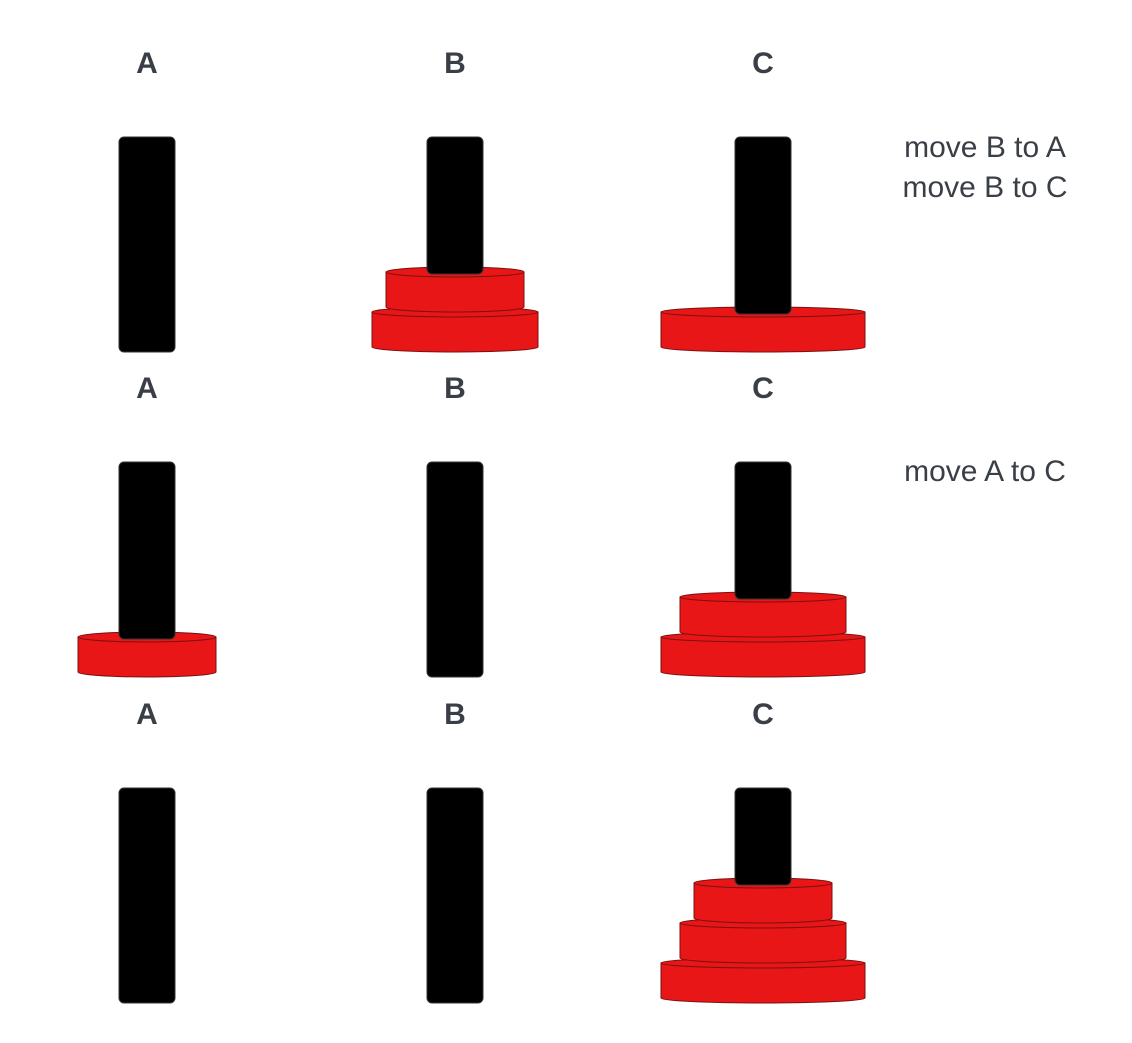 This screenshot has height=1043, width=1132. I want to click on move-instruction: move B to C, so click(984, 187).